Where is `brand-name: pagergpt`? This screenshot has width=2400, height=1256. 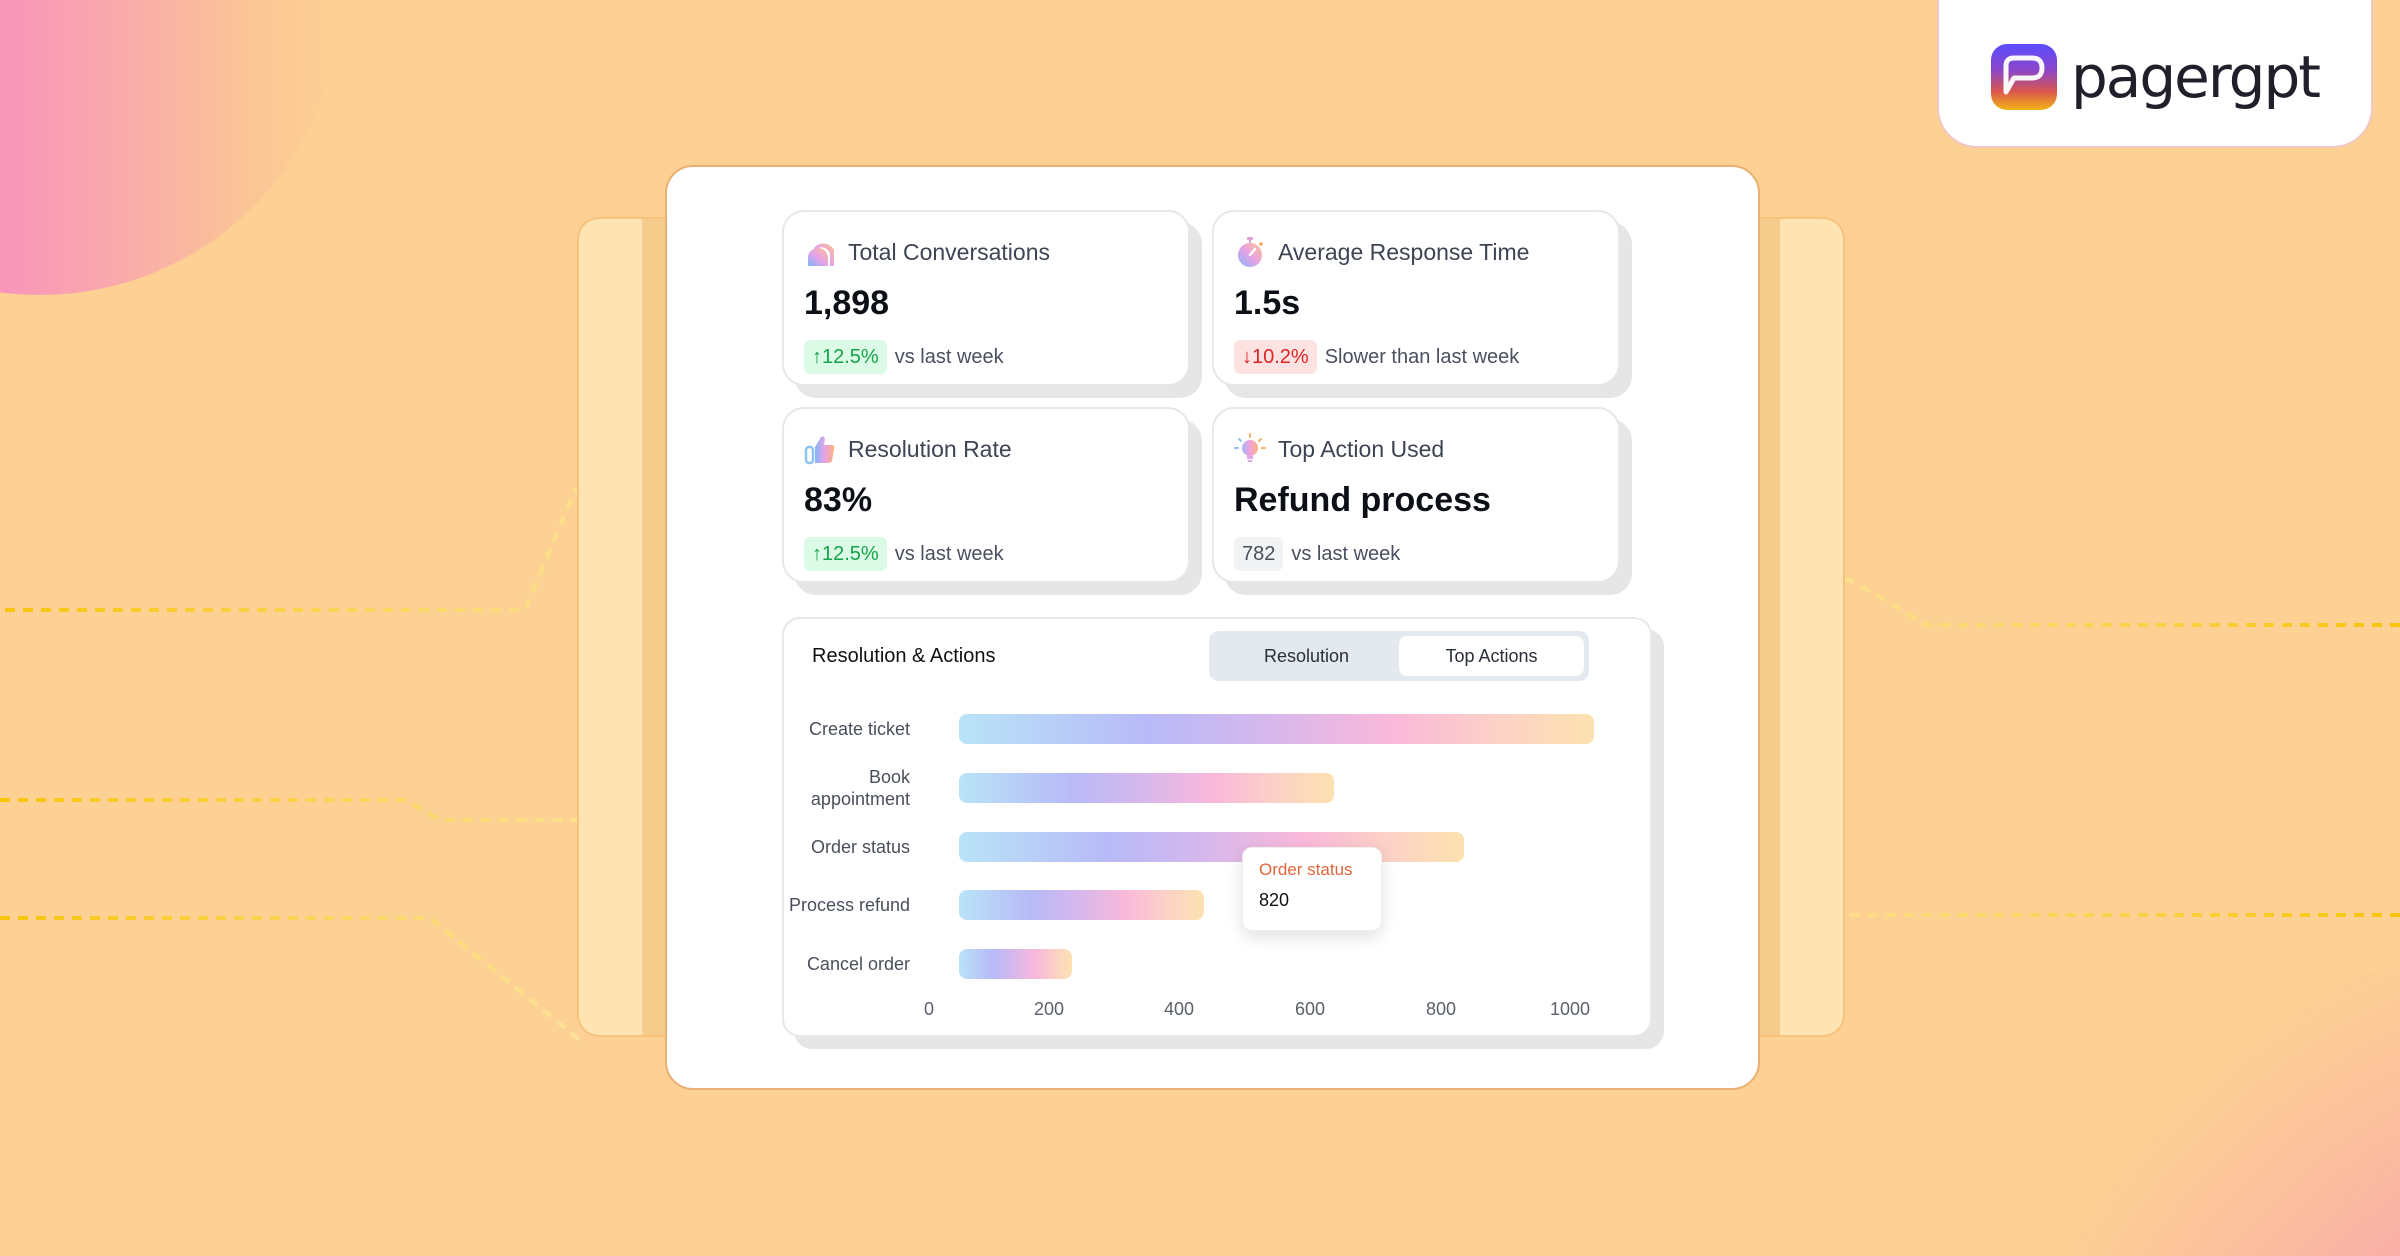 brand-name: pagergpt is located at coordinates (2195, 77).